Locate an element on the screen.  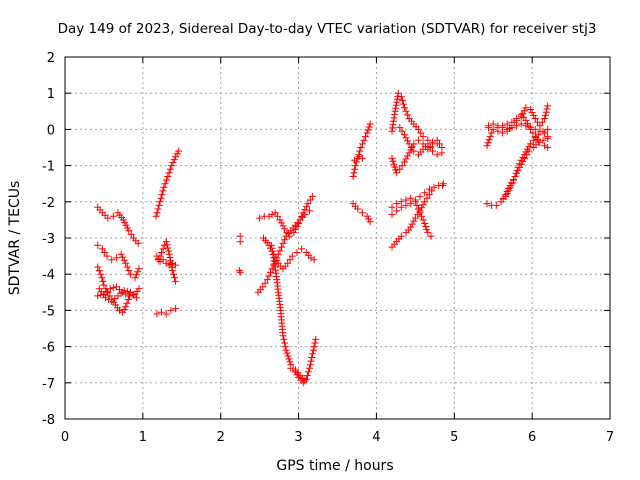
x-tick-label: 3 is located at coordinates (298, 437).